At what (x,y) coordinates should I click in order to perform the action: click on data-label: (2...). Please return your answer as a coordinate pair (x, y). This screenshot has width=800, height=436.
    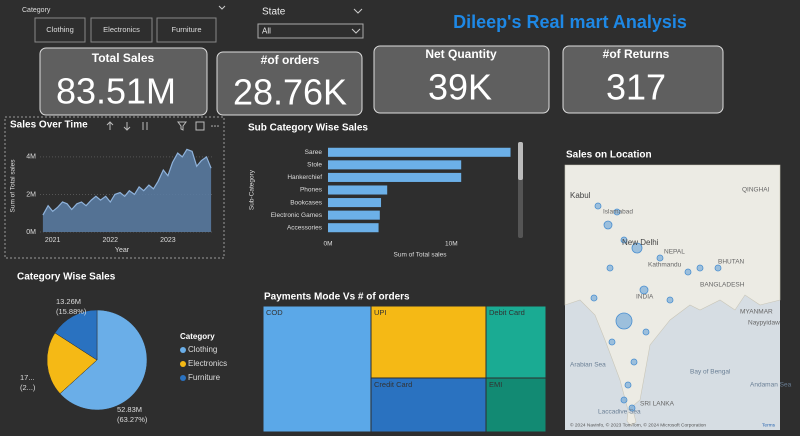
    Looking at the image, I should click on (28, 387).